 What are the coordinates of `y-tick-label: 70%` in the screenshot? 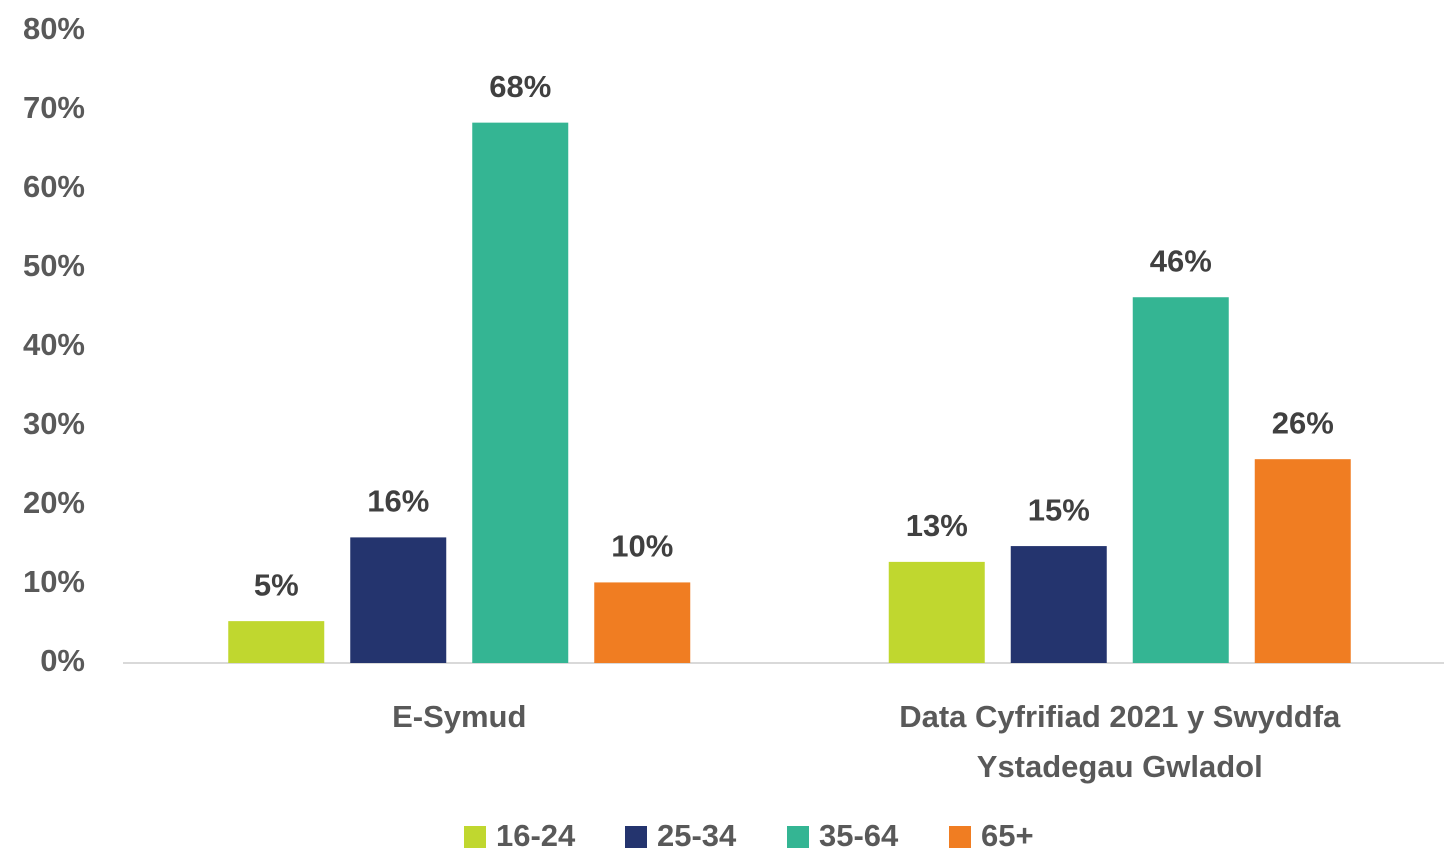 It's located at (54, 107).